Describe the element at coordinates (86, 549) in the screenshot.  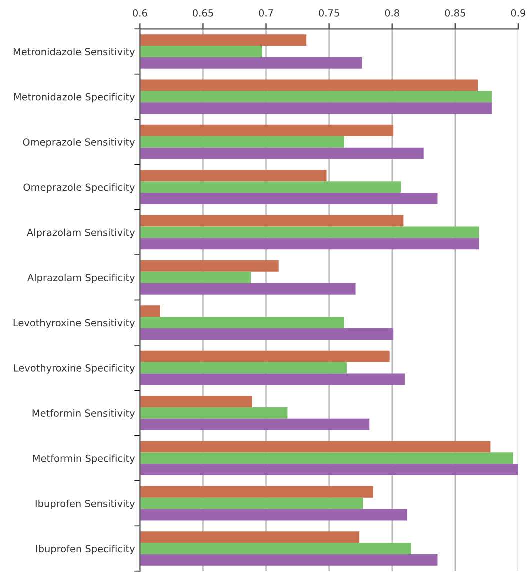
I see `y-tick-label: Ibuprofen Specificity` at that location.